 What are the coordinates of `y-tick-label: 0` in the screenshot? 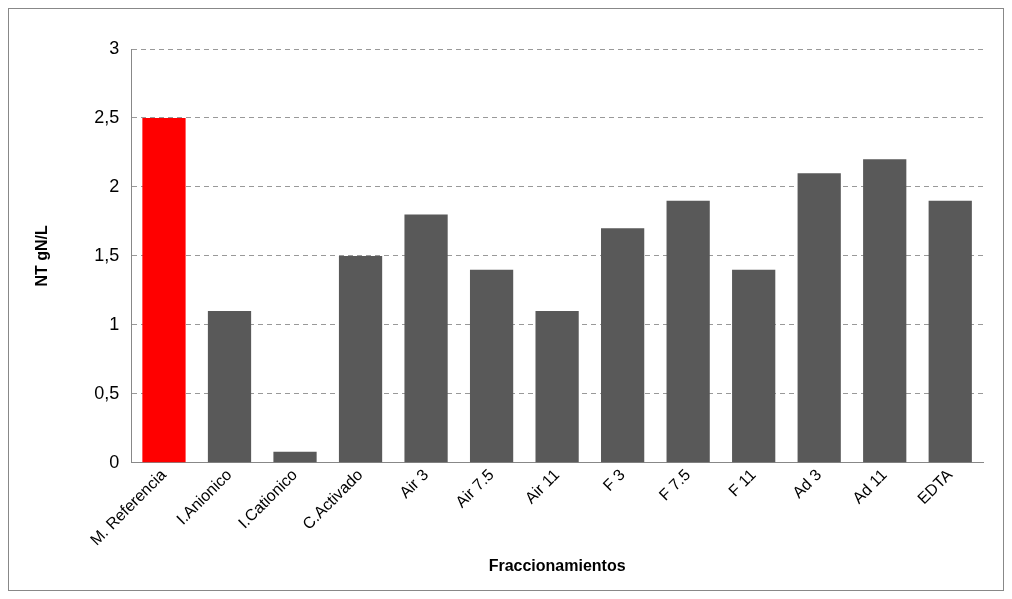 It's located at (114, 461).